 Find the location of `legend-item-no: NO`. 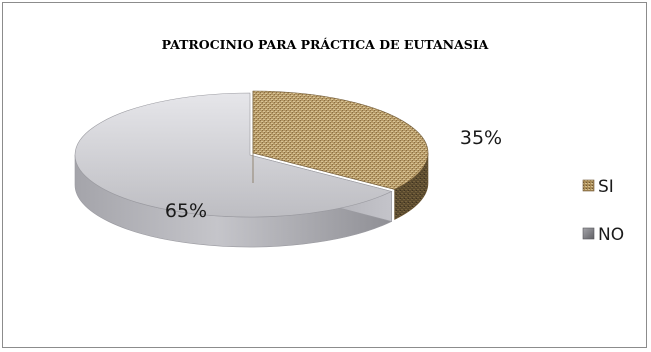

legend-item-no: NO is located at coordinates (603, 235).